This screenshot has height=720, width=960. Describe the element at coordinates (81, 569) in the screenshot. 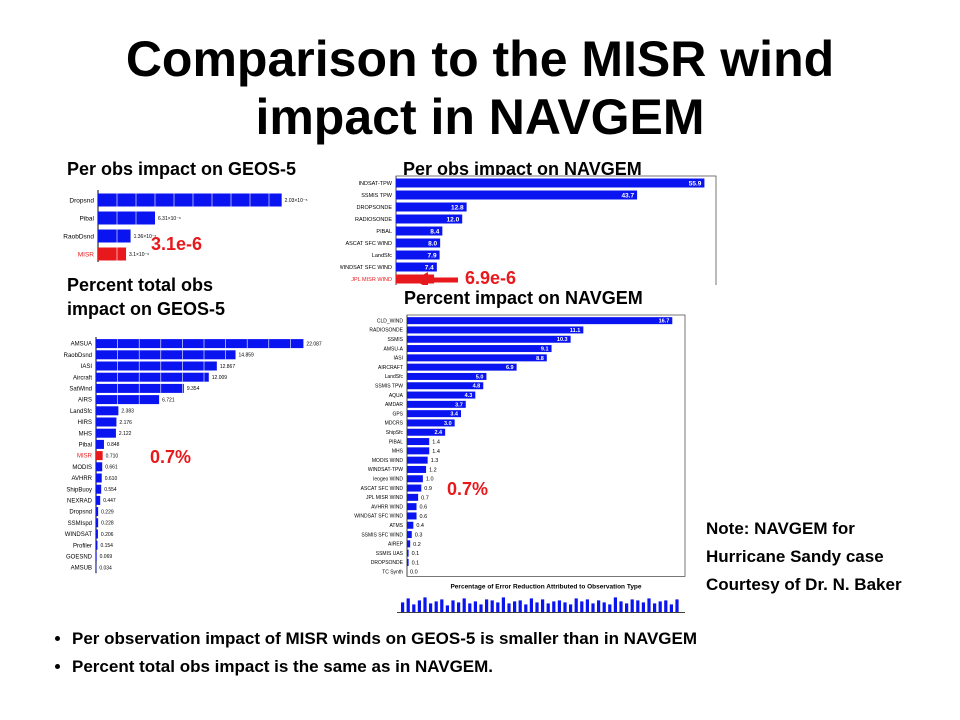

I see `tick-label: AMSUB` at that location.